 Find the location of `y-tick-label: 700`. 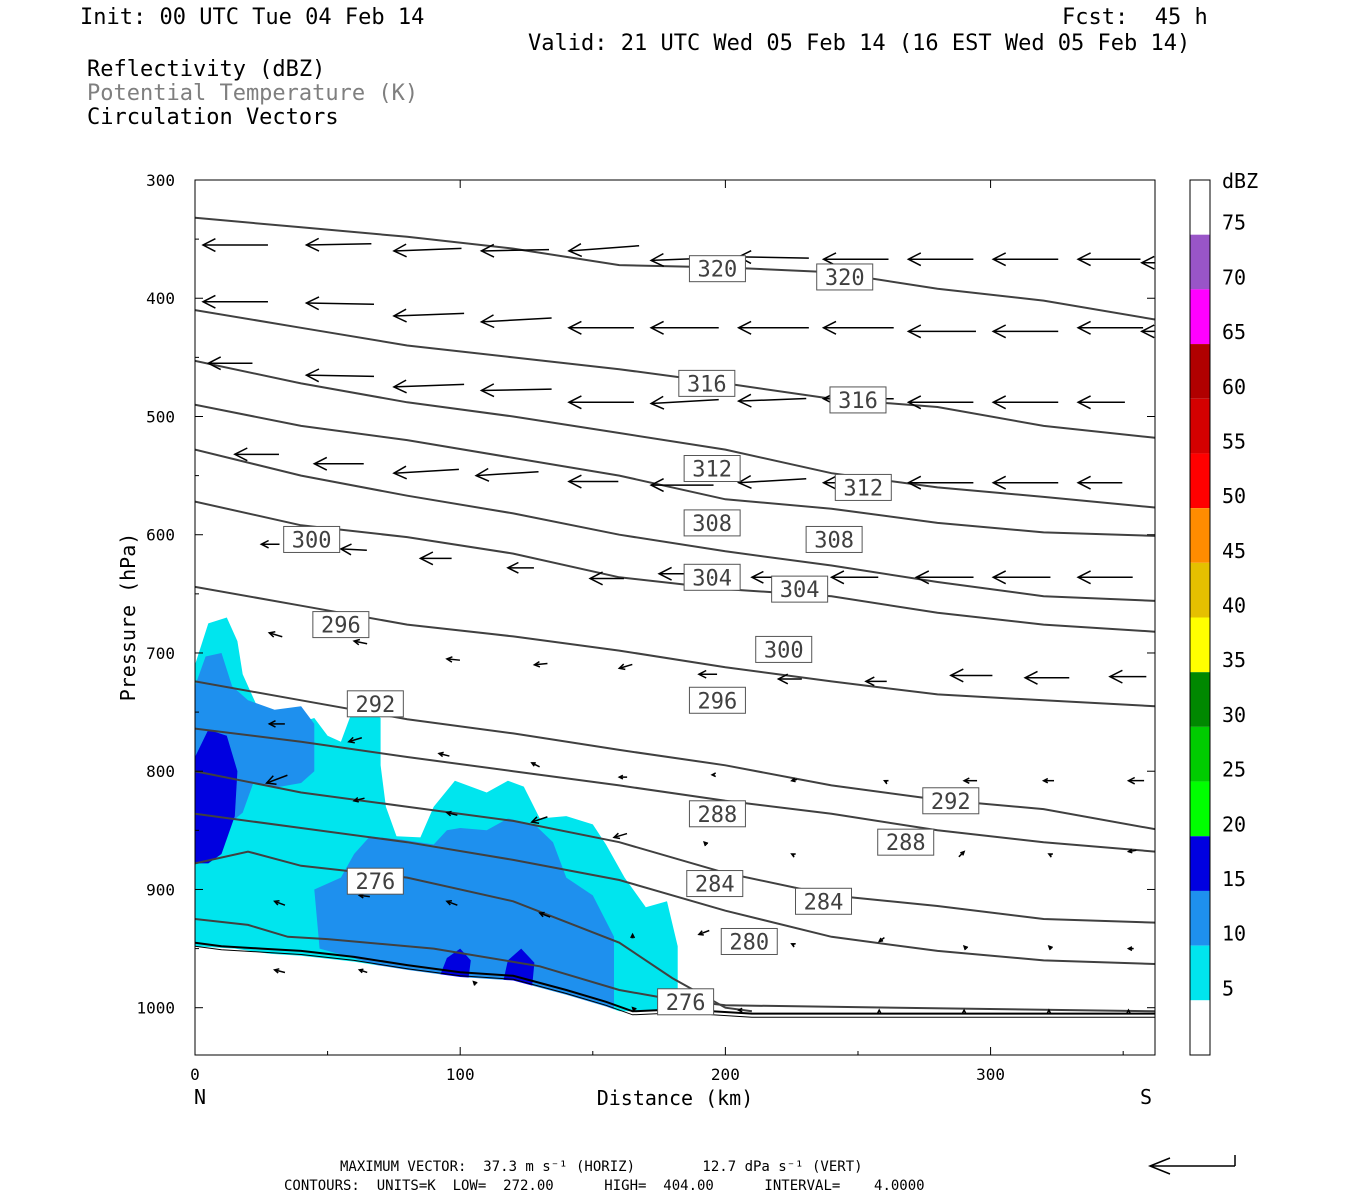

y-tick-label: 700 is located at coordinates (160, 653).